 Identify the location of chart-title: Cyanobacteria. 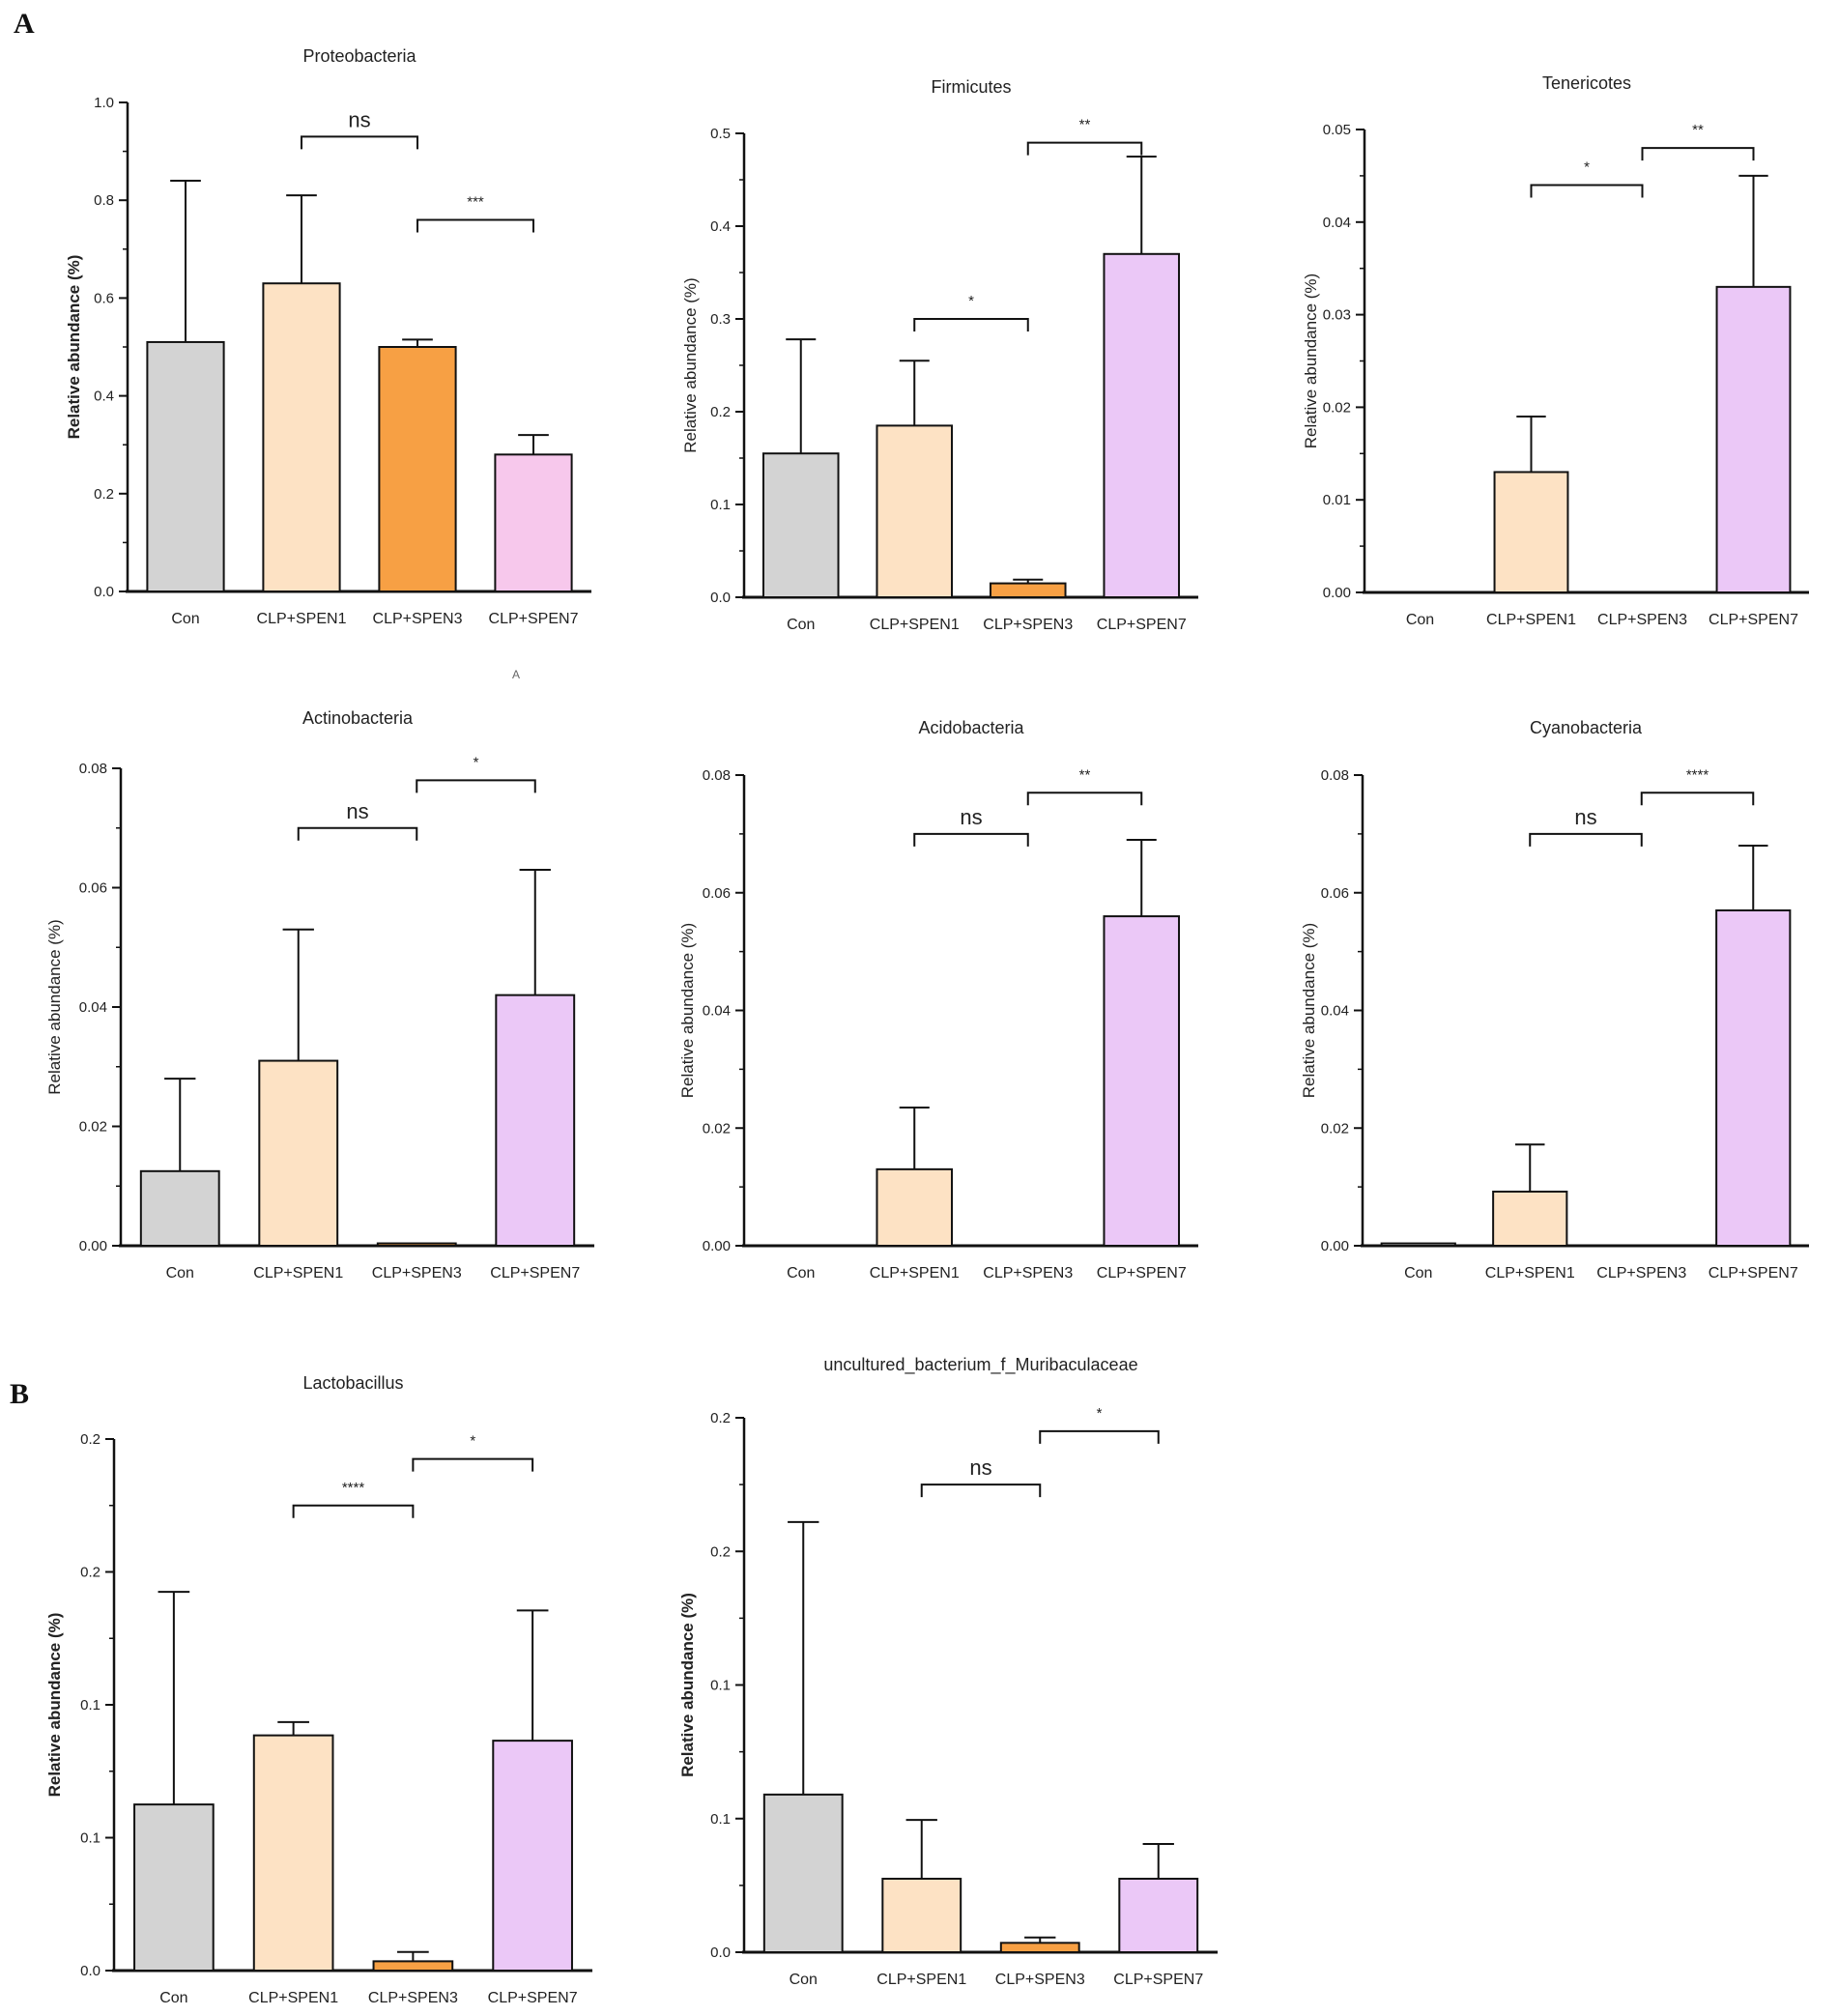
(1586, 728).